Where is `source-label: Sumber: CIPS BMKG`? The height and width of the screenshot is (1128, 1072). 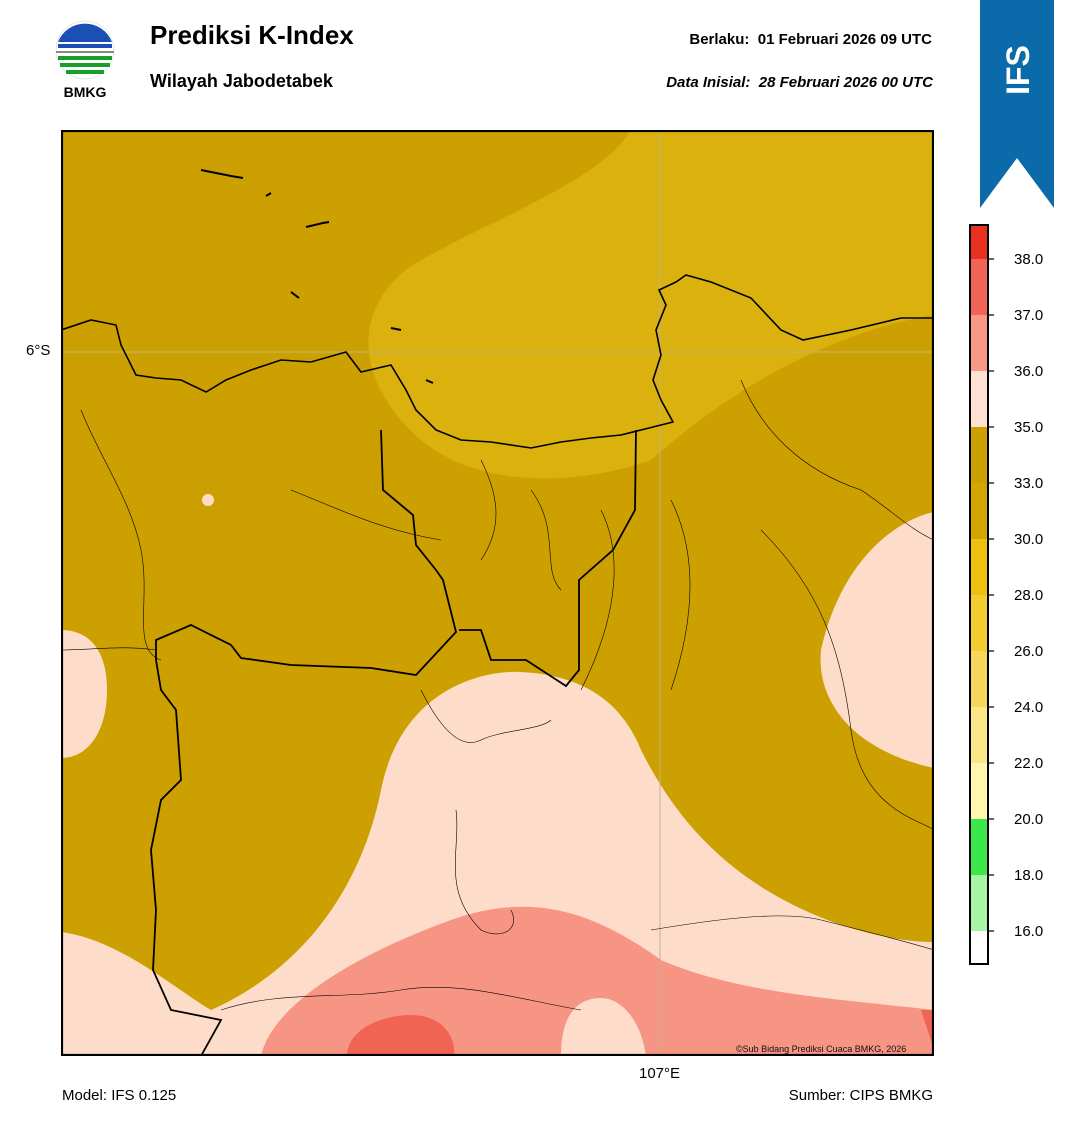 source-label: Sumber: CIPS BMKG is located at coordinates (860, 1095).